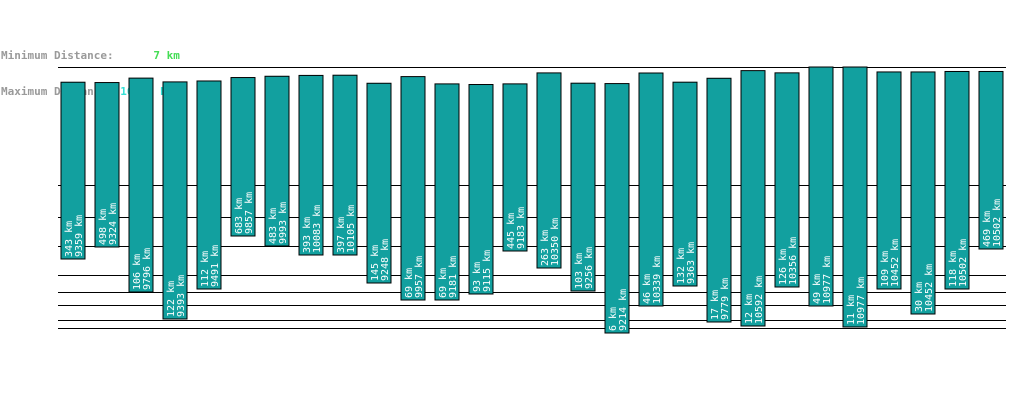 The height and width of the screenshot is (402, 1019). What do you see at coordinates (57, 55) in the screenshot?
I see `min-distance-label: Minimum Distance:` at bounding box center [57, 55].